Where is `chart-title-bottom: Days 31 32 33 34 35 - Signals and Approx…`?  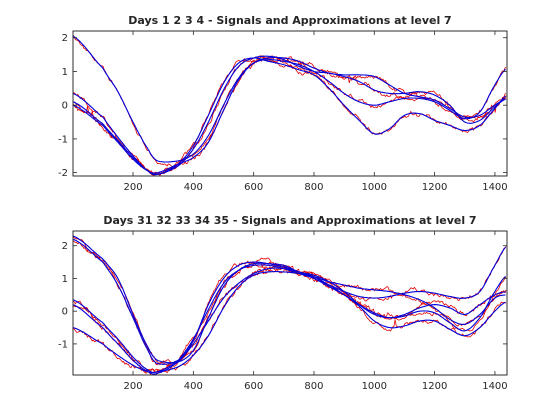 chart-title-bottom: Days 31 32 33 34 35 - Signals and Approx… is located at coordinates (289, 220).